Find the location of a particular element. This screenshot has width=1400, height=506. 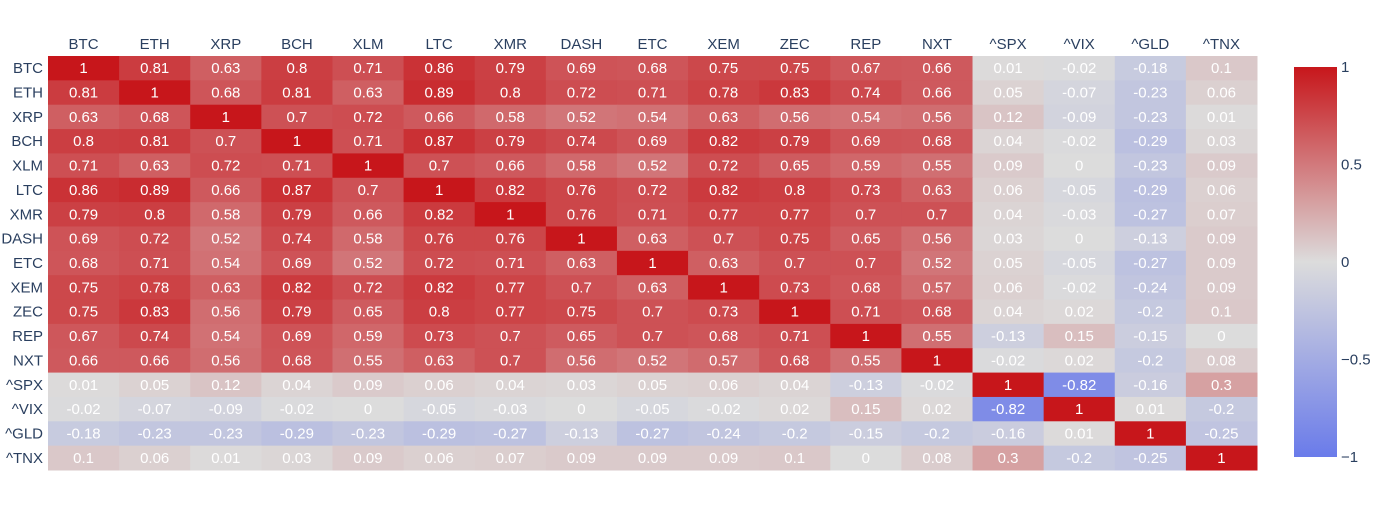

colorbar-tick-label: 1 is located at coordinates (1345, 67).